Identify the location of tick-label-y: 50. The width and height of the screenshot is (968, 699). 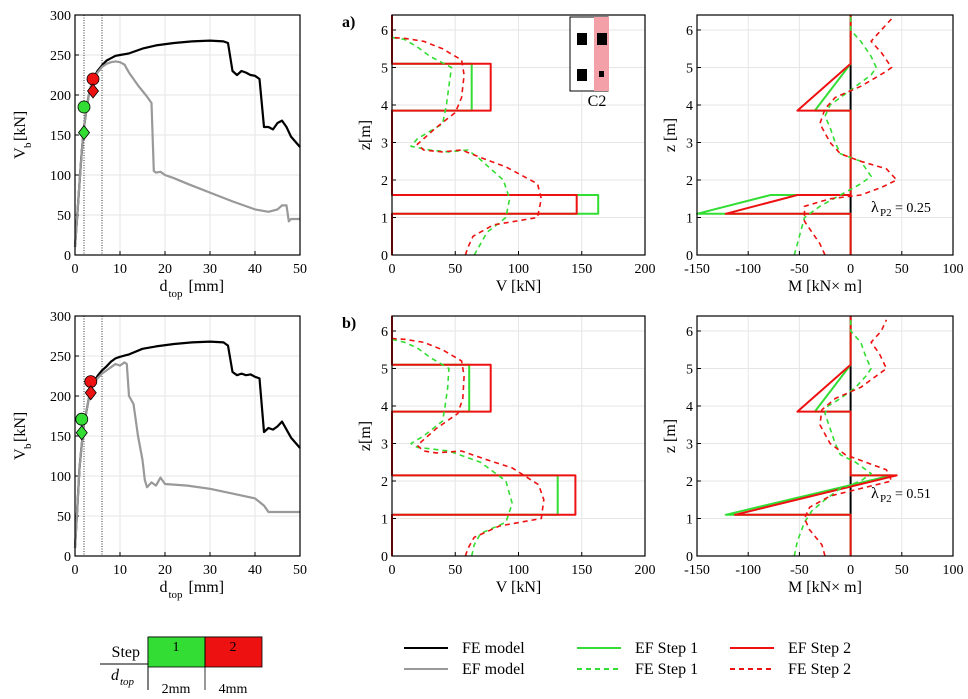
(64, 517).